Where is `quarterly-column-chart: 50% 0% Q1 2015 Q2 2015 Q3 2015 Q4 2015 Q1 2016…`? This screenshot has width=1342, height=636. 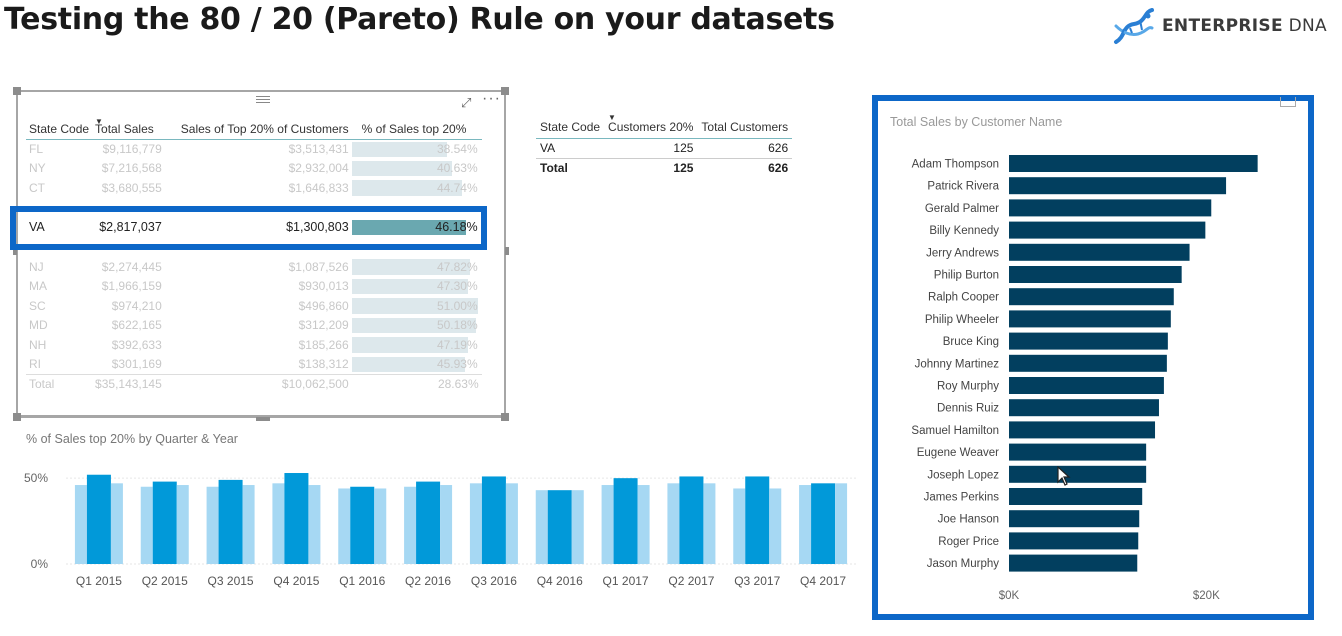 quarterly-column-chart: 50% 0% Q1 2015 Q2 2015 Q3 2015 Q4 2015 Q1 2016… is located at coordinates (441, 525).